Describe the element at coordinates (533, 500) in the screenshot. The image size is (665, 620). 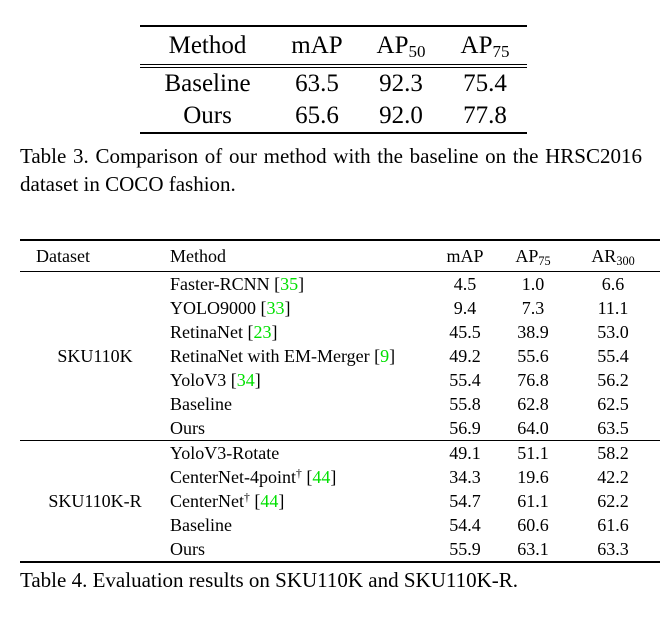
I see `value-cell: 61.1` at that location.